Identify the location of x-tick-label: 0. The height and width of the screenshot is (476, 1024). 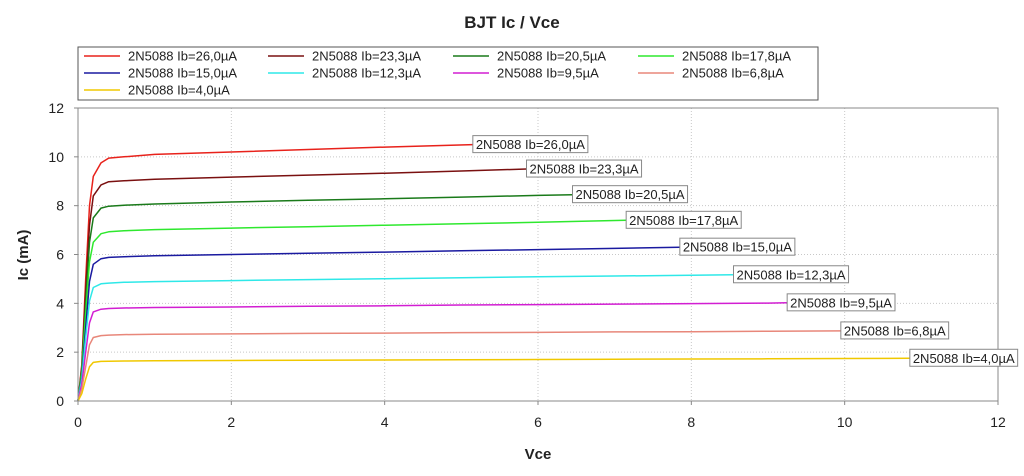
(78, 422).